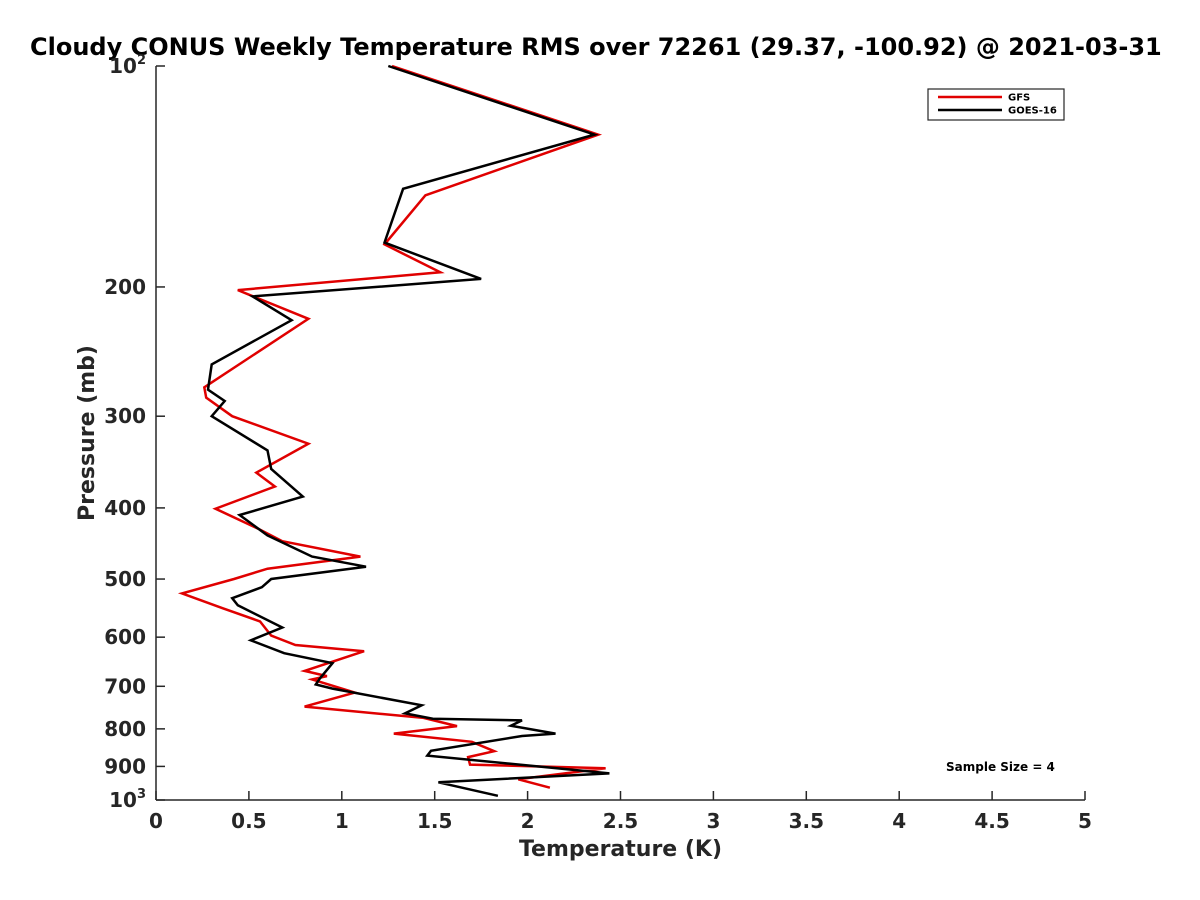 This screenshot has width=1200, height=900. What do you see at coordinates (156, 821) in the screenshot?
I see `x-tick-label: 0` at bounding box center [156, 821].